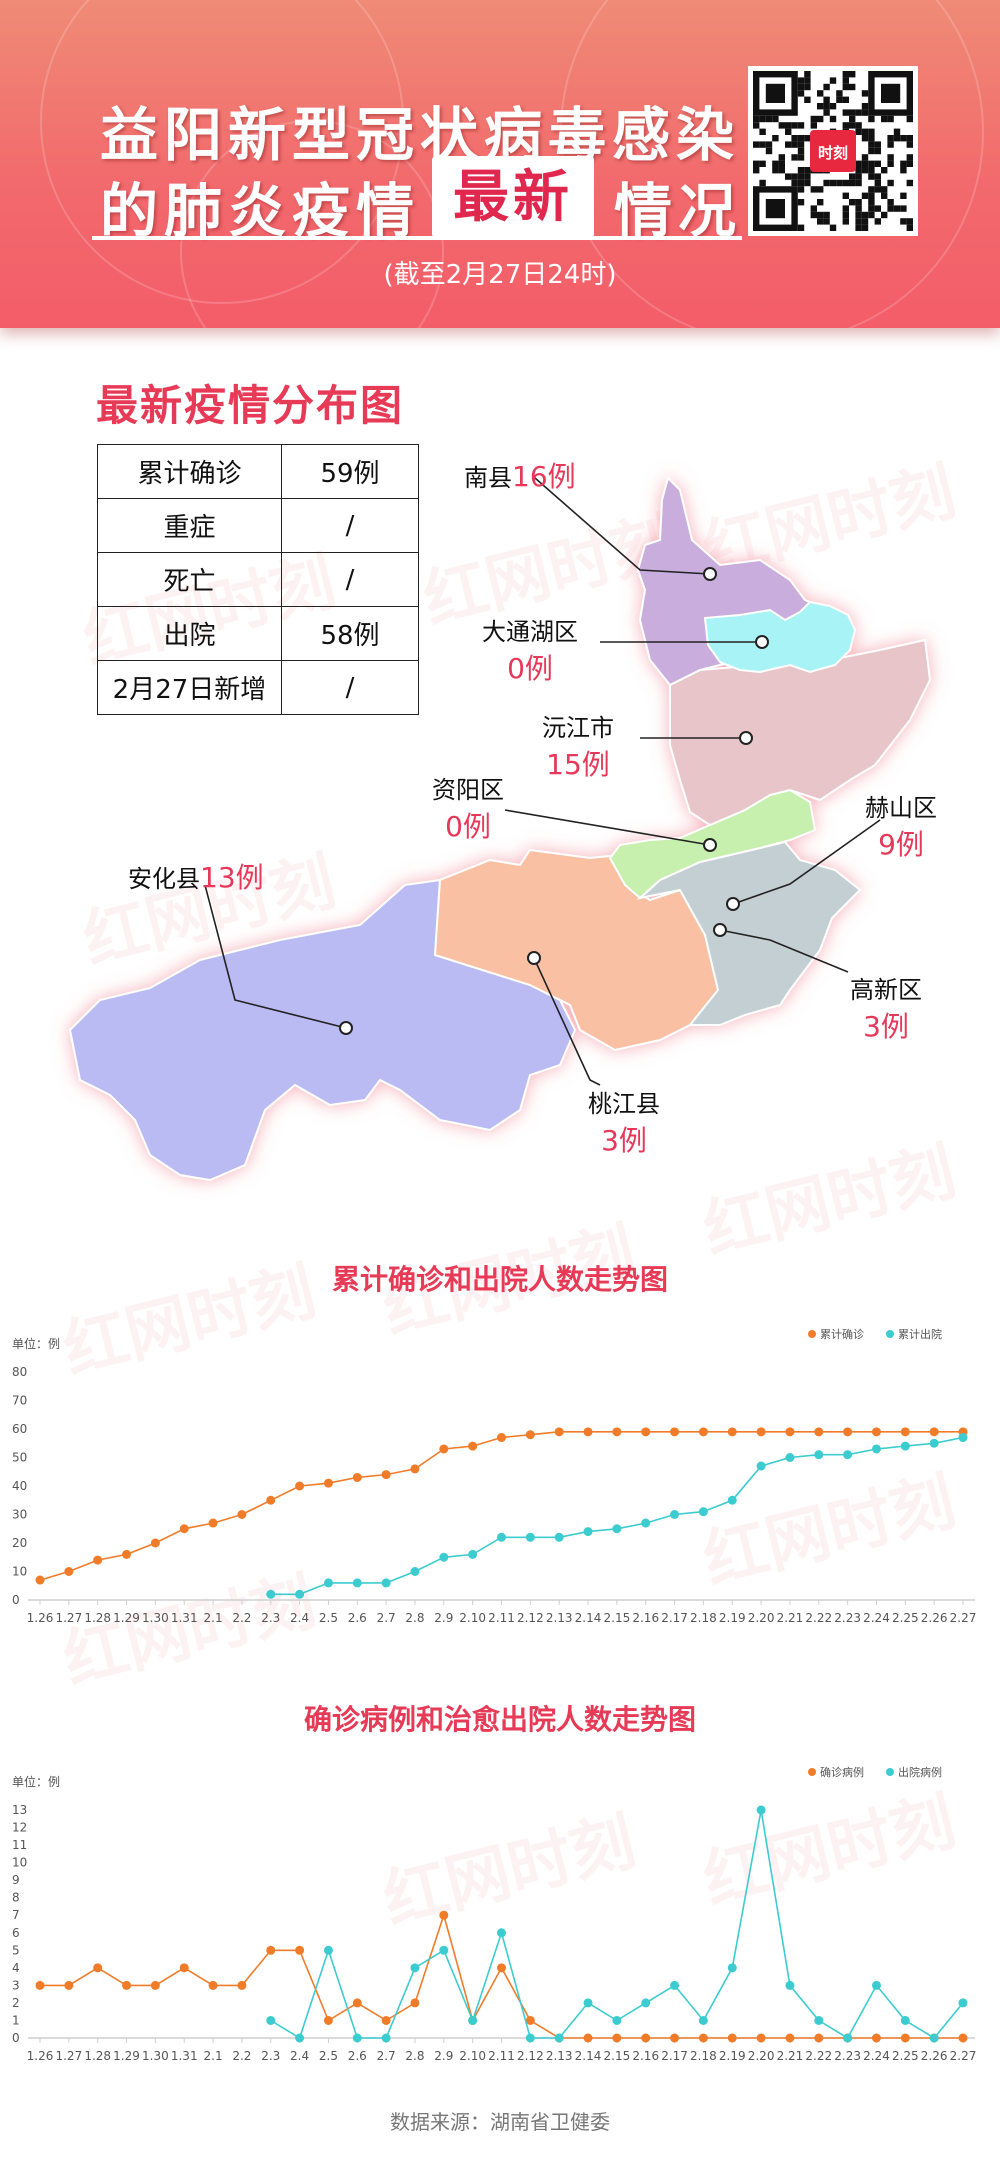  I want to click on unit-label: 单位：例, so click(36, 1781).